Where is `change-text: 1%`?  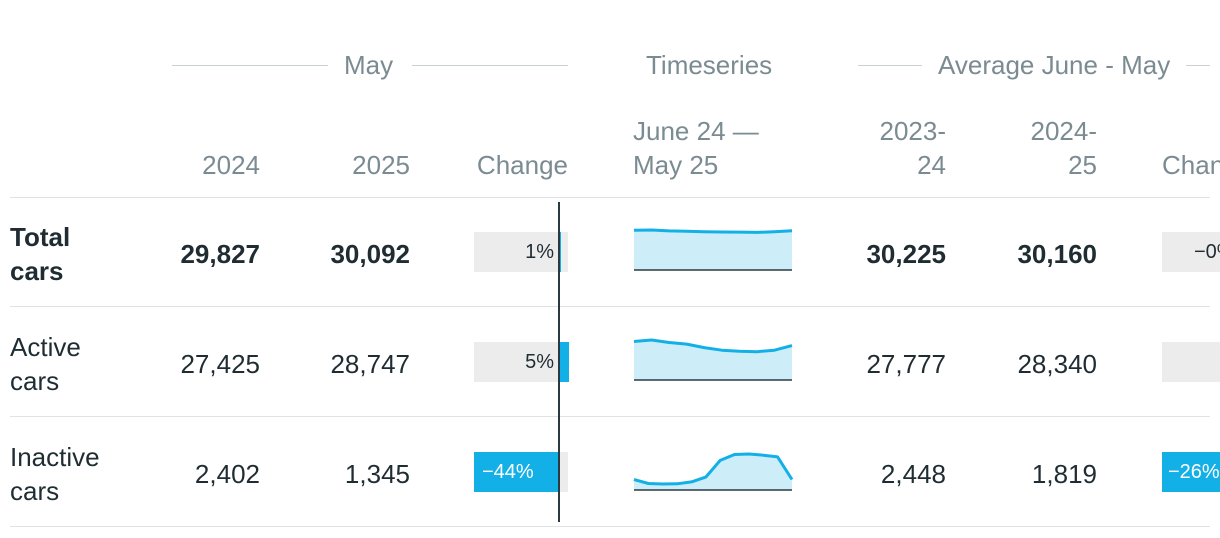 change-text: 1% is located at coordinates (539, 252).